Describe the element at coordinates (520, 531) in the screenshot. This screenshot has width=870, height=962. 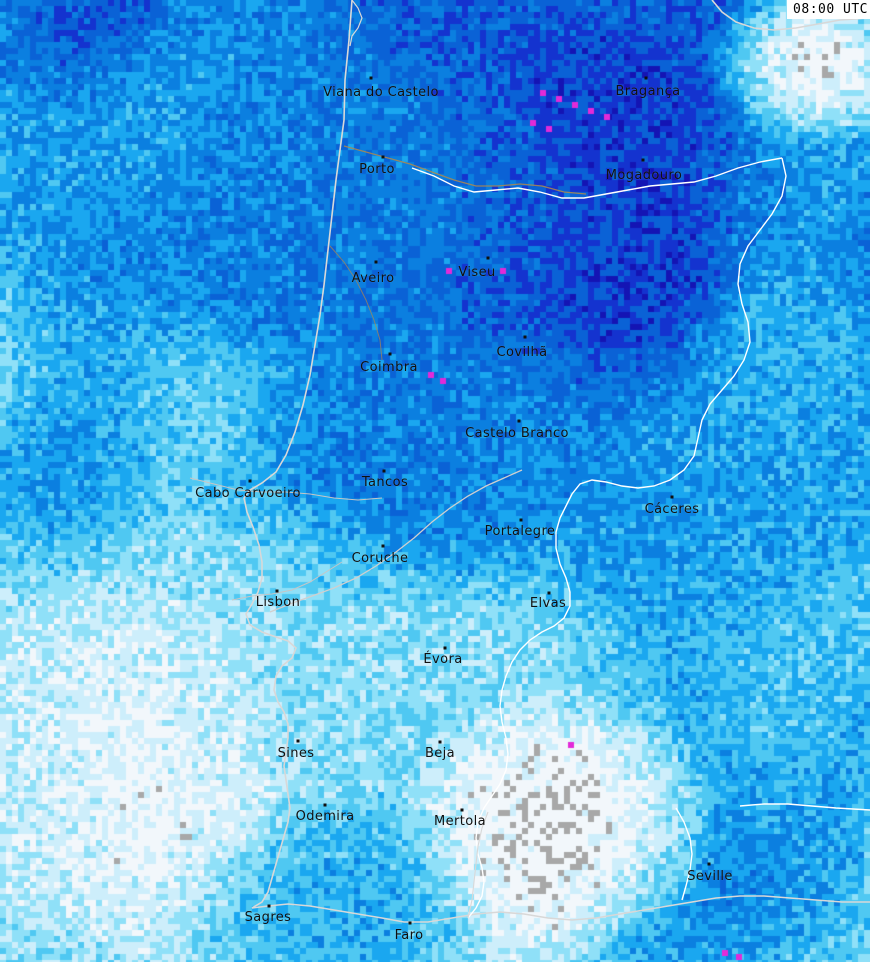
I see `city-label: Portalegre` at that location.